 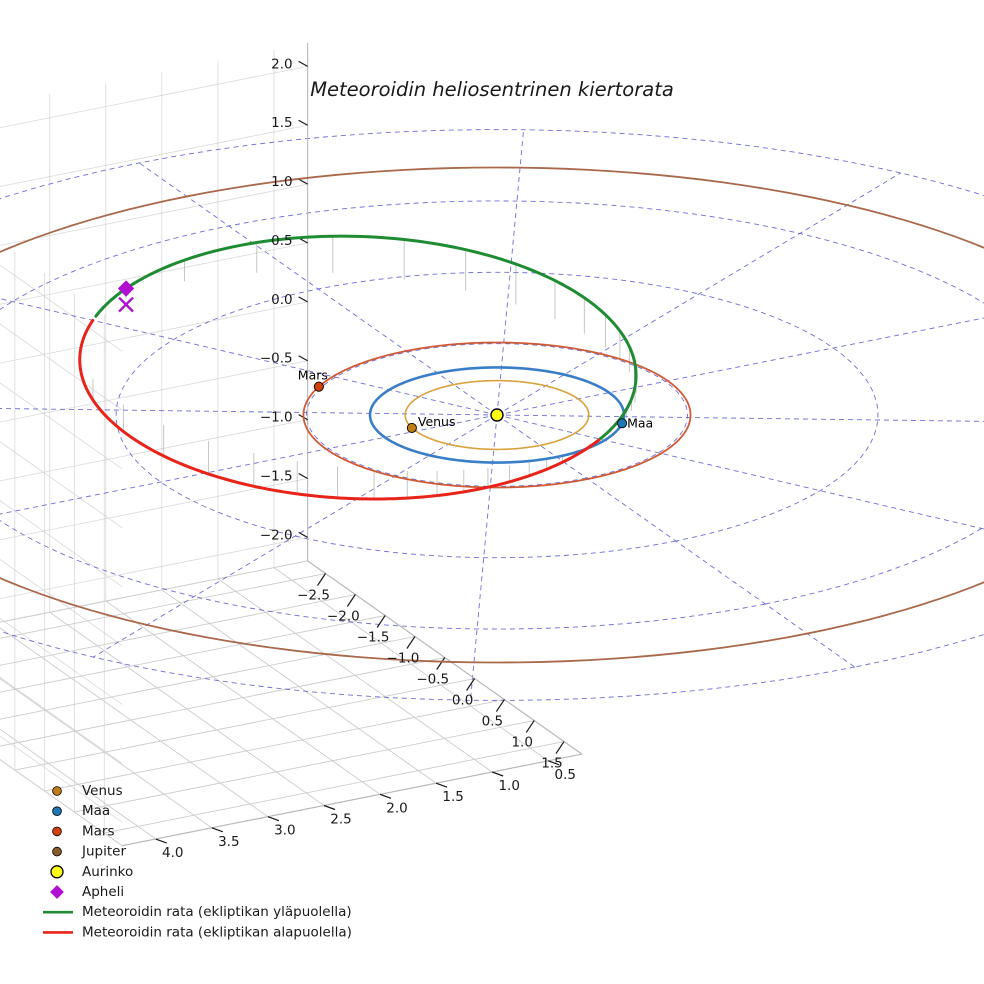 I want to click on venus-label: Venus, so click(x=437, y=421).